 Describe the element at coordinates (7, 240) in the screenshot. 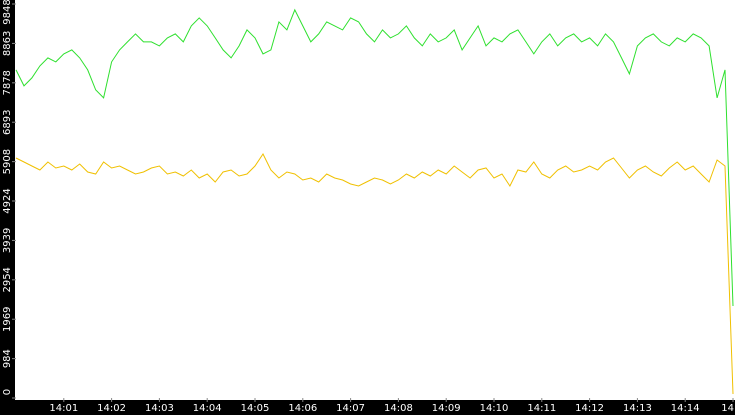

I see `y-tick-label: 3939` at that location.